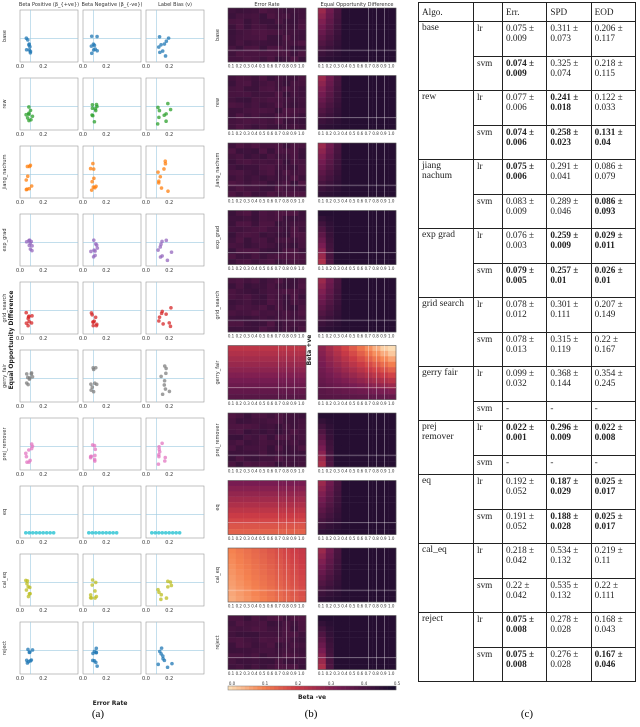 The height and width of the screenshot is (727, 640). What do you see at coordinates (218, 35) in the screenshot?
I see `heatmap-row-label: base` at bounding box center [218, 35].